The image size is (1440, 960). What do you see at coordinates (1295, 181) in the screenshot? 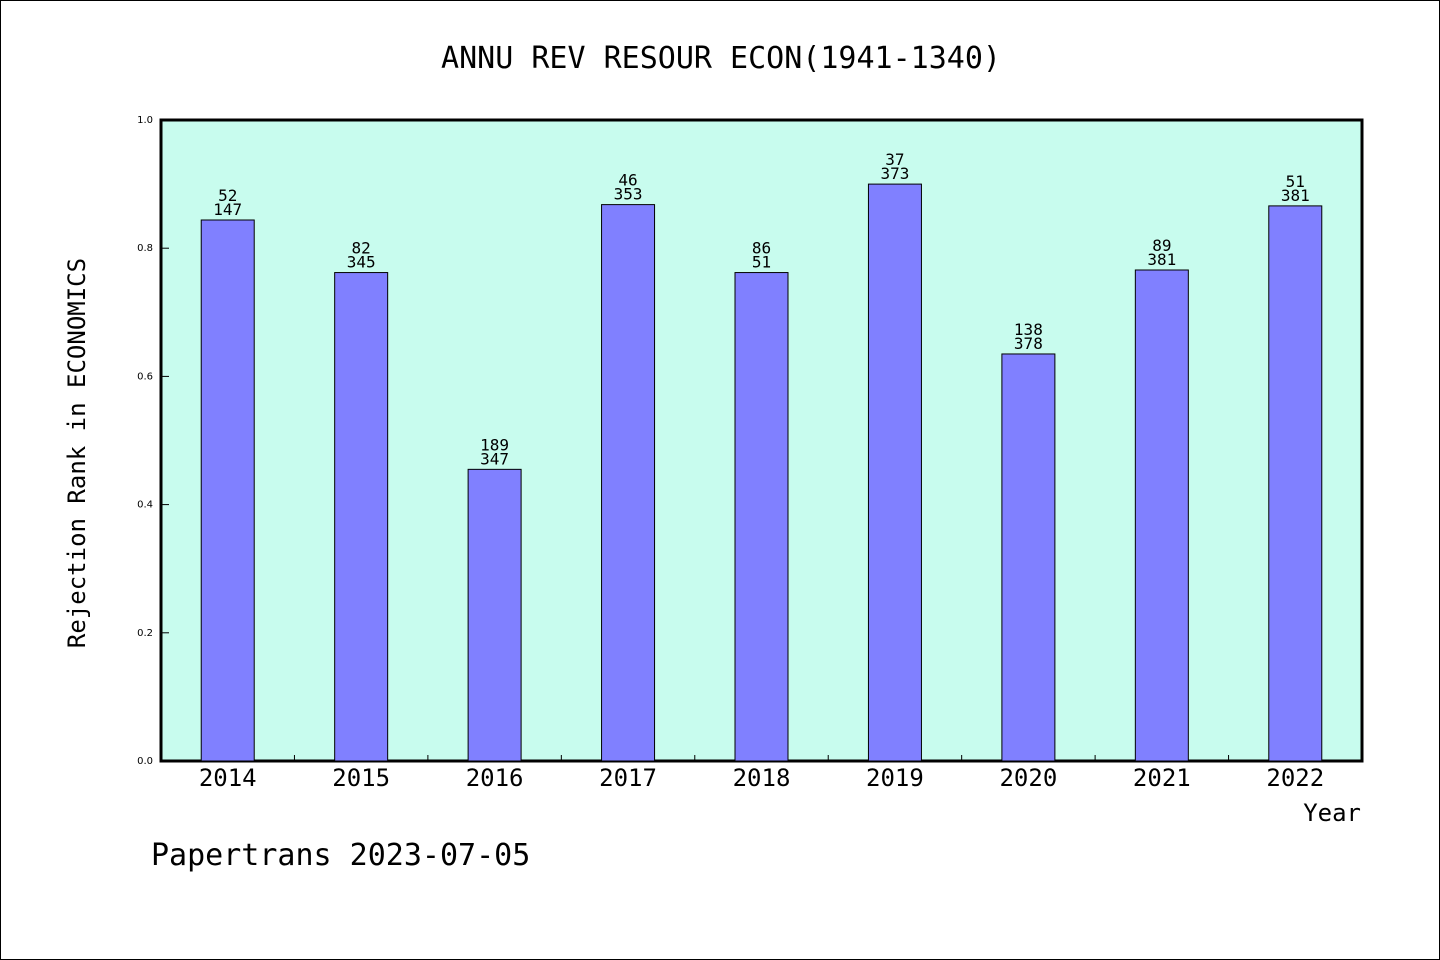
I see `bar-label-top: 51` at bounding box center [1295, 181].